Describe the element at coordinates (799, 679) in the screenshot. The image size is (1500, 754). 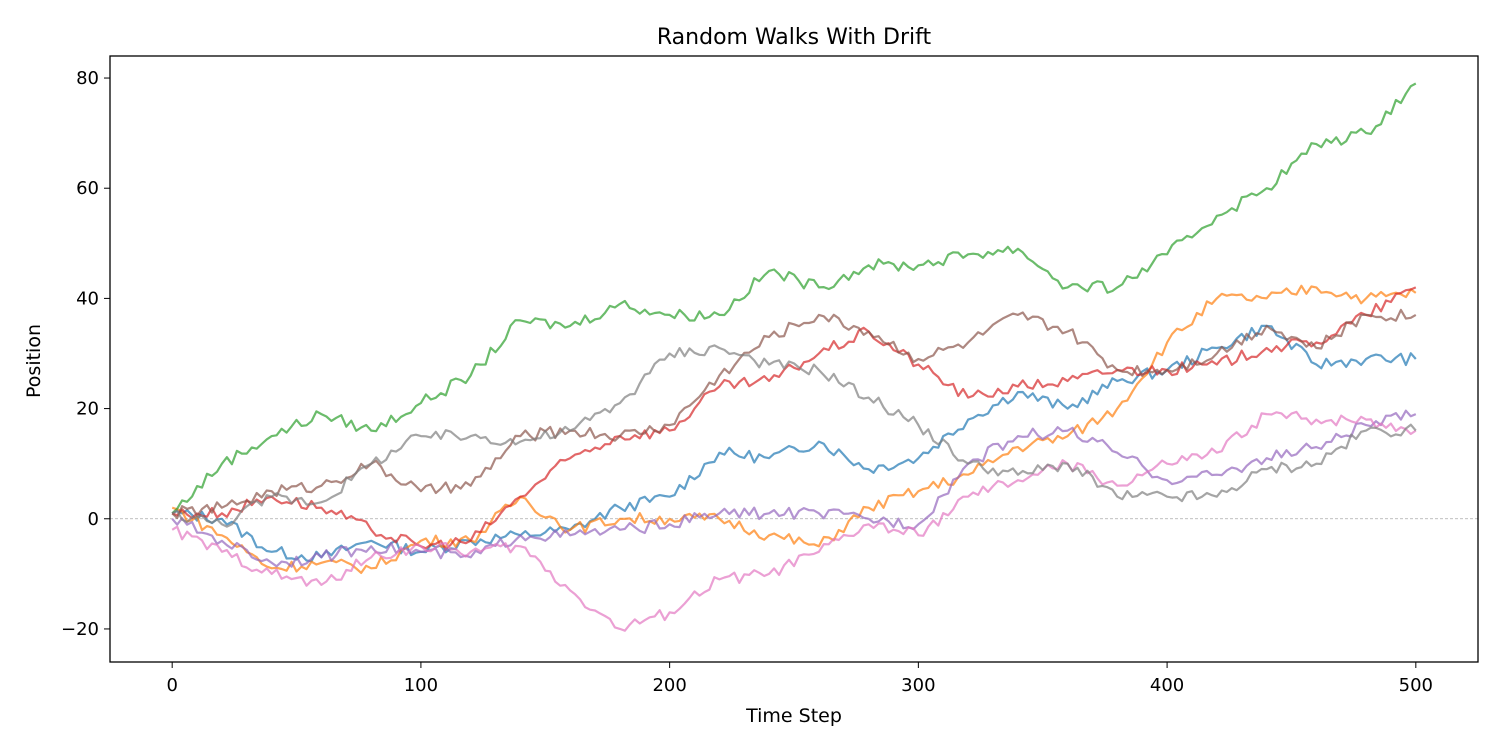
I see `x-axis: 0 100 200 300 400 500` at that location.